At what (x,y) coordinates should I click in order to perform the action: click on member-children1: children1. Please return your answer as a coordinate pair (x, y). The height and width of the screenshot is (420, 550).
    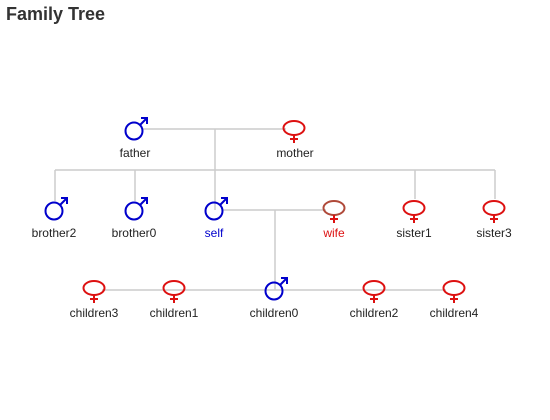
    Looking at the image, I should click on (174, 300).